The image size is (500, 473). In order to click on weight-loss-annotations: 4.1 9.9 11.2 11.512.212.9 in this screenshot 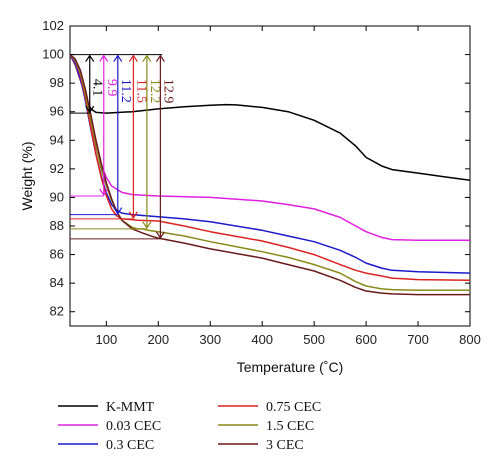, I will do `click(122, 147)`.